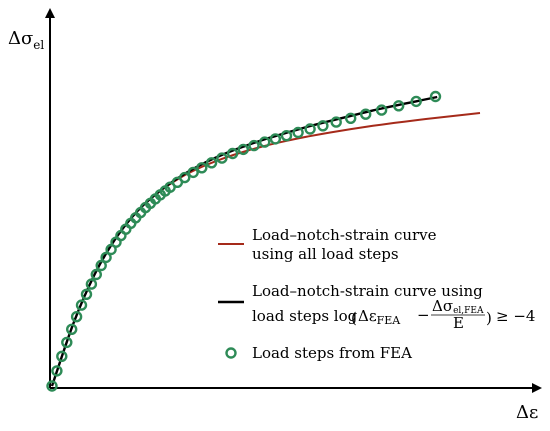 The image size is (550, 431). I want to click on legend-formula-eps: ΔεFEA, so click(379, 317).